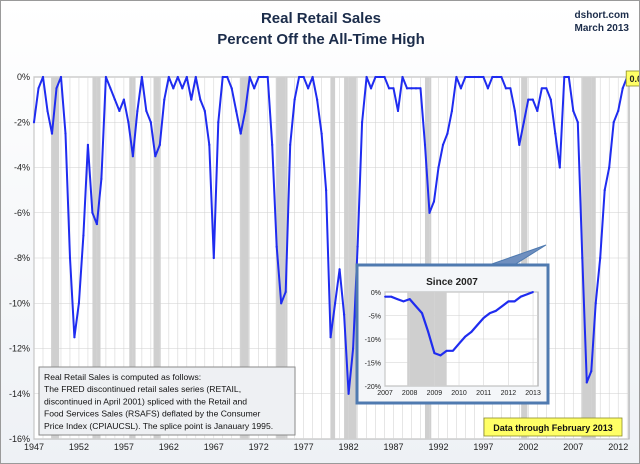  Describe the element at coordinates (601, 15) in the screenshot. I see `source-site: dshort.com` at that location.